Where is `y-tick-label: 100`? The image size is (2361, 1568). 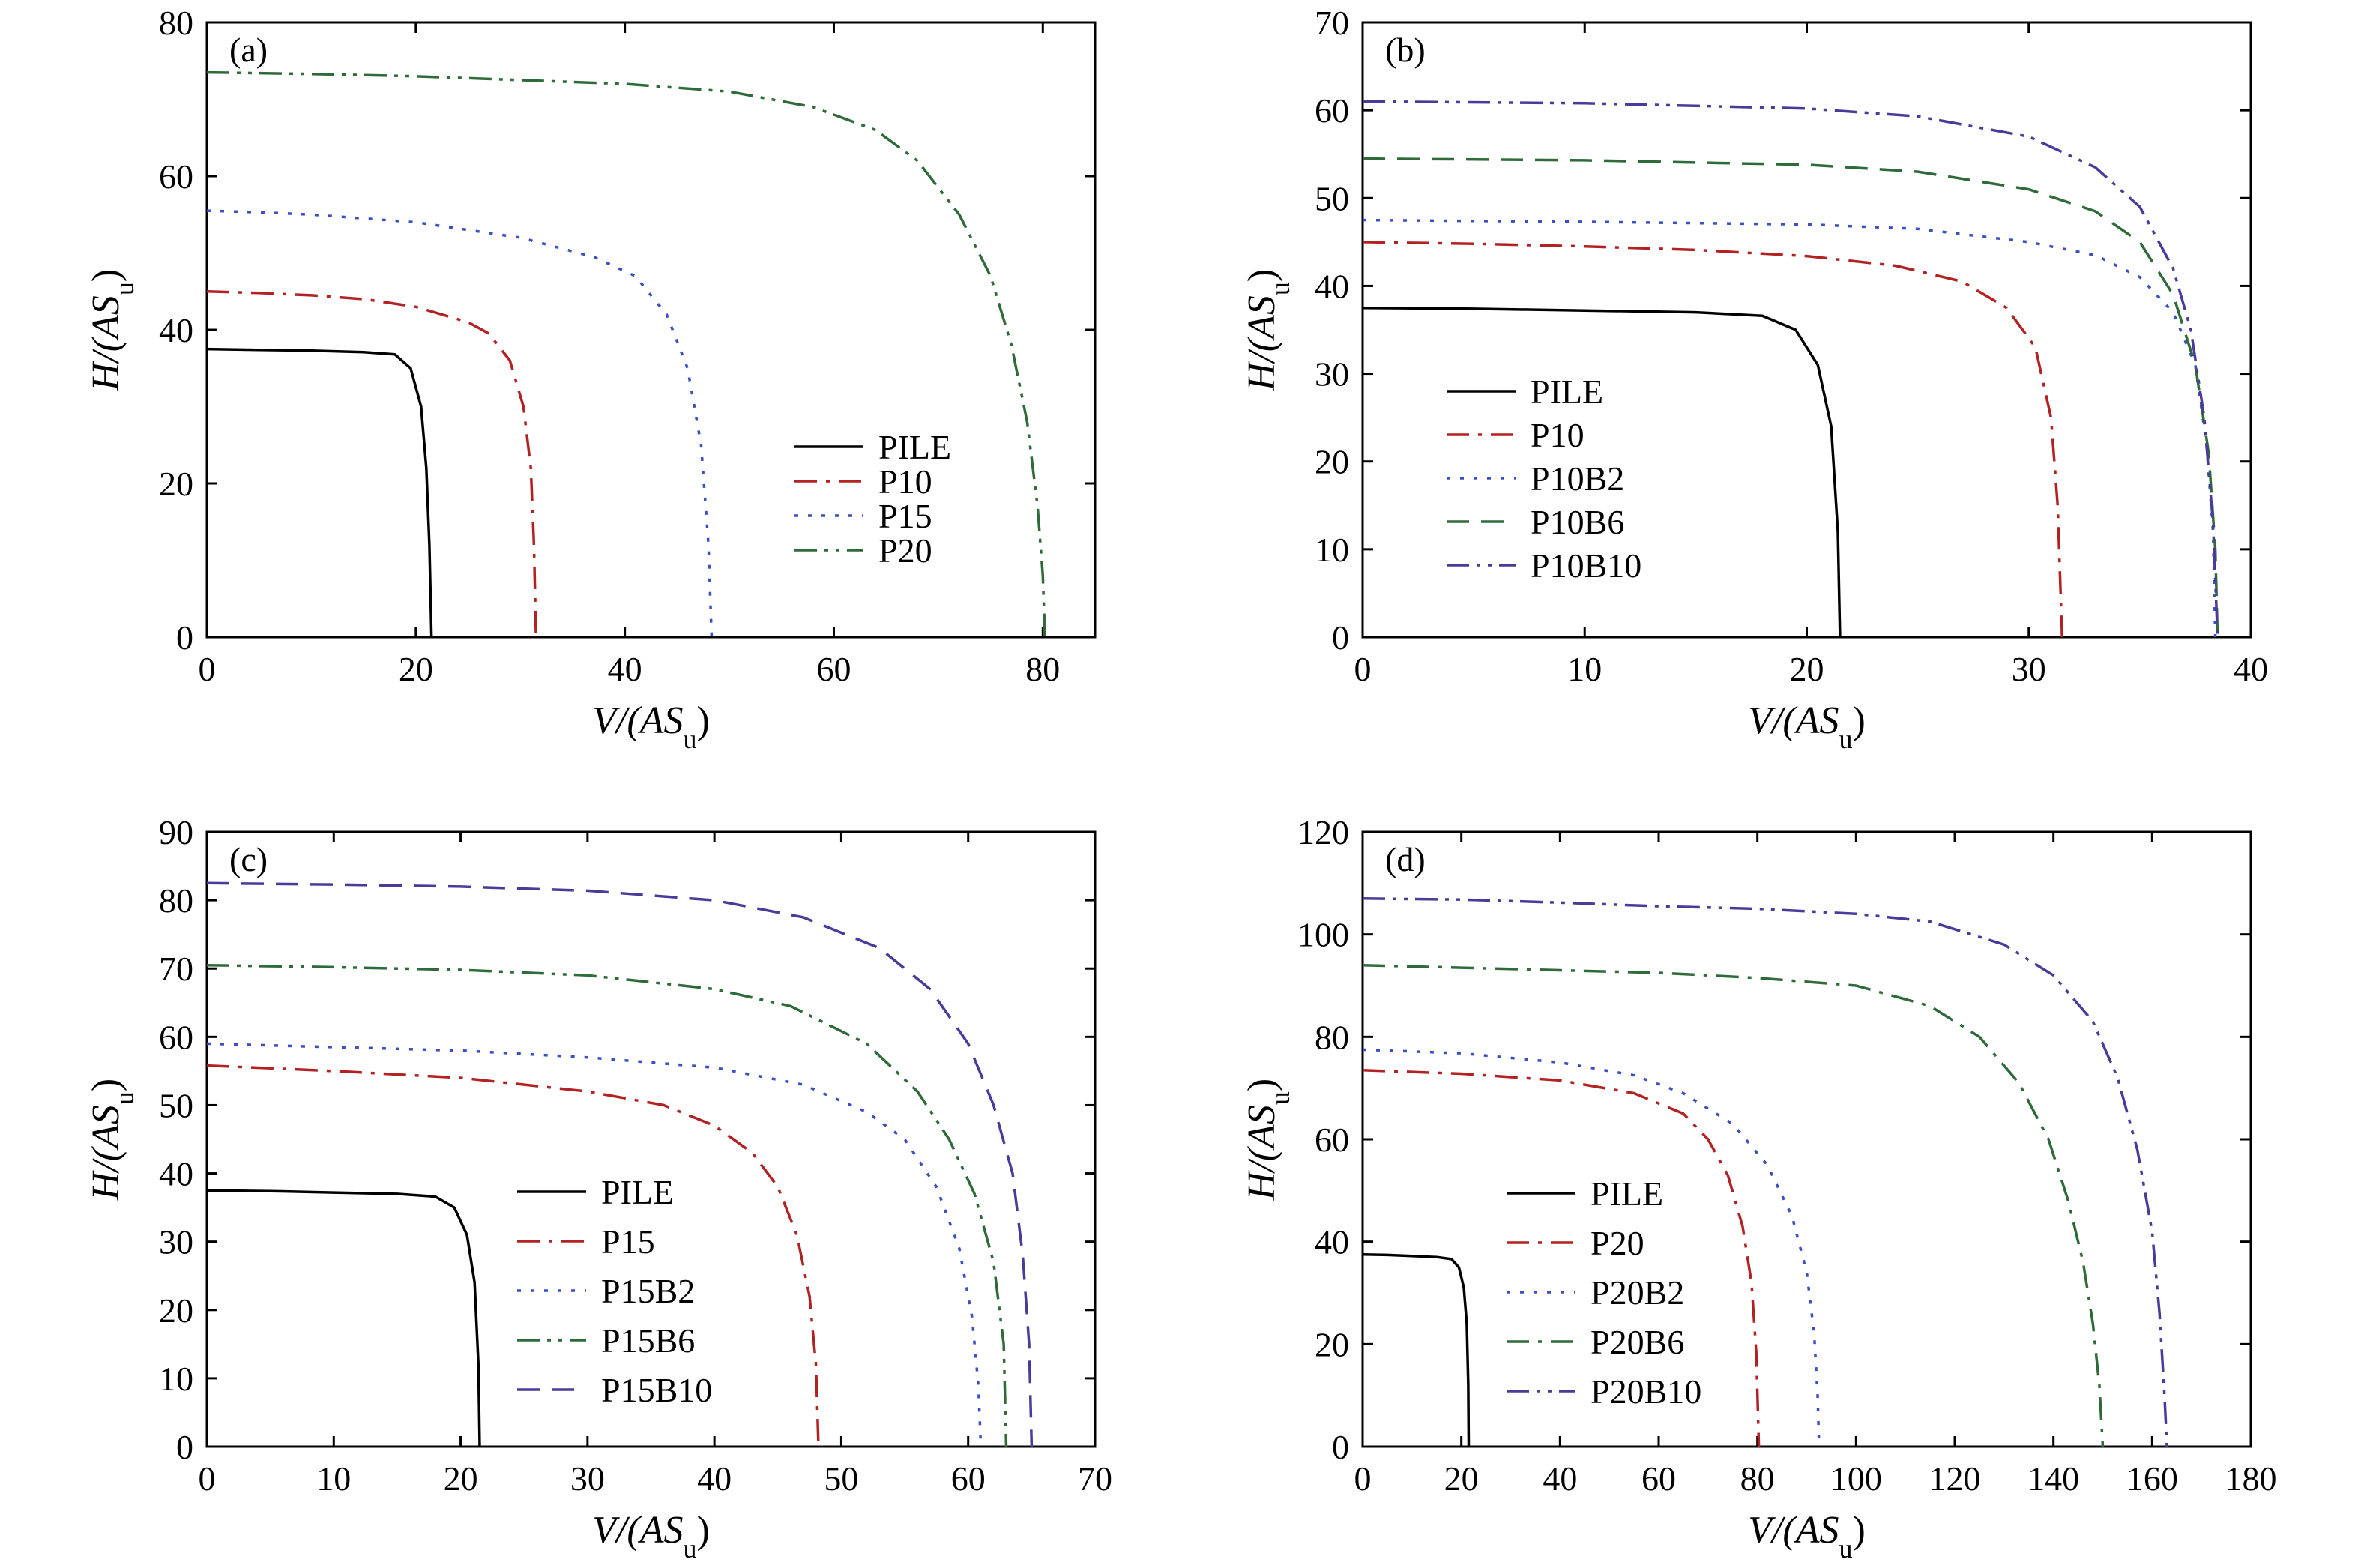 y-tick-label: 100 is located at coordinates (1323, 935).